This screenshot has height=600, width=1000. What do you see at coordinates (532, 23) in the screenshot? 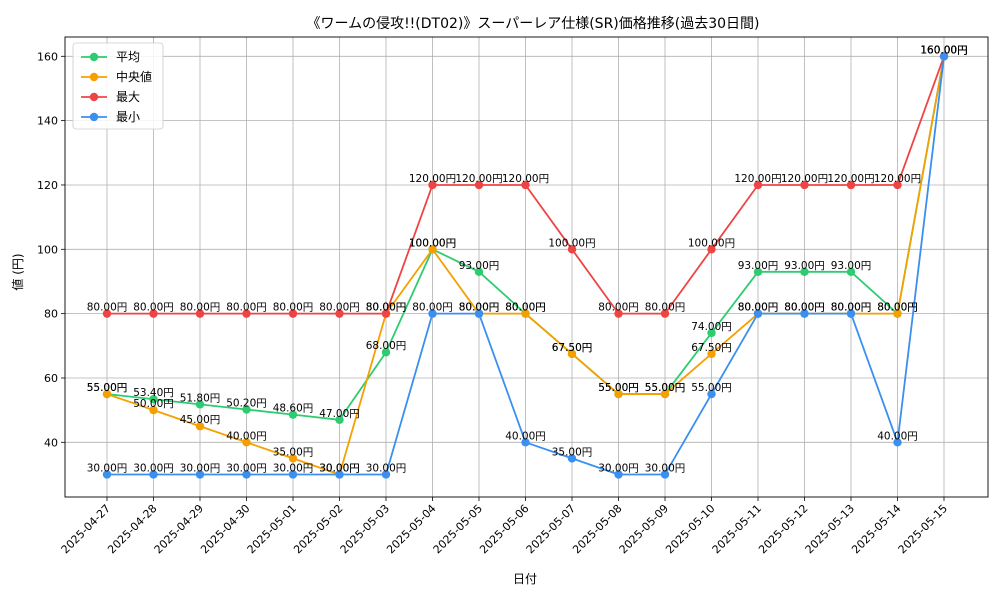
I see `chart-title: 《ワームの侵攻!!(DT02)》スーパーレア仕様(SR)価格推移(過去30日間)` at bounding box center [532, 23].